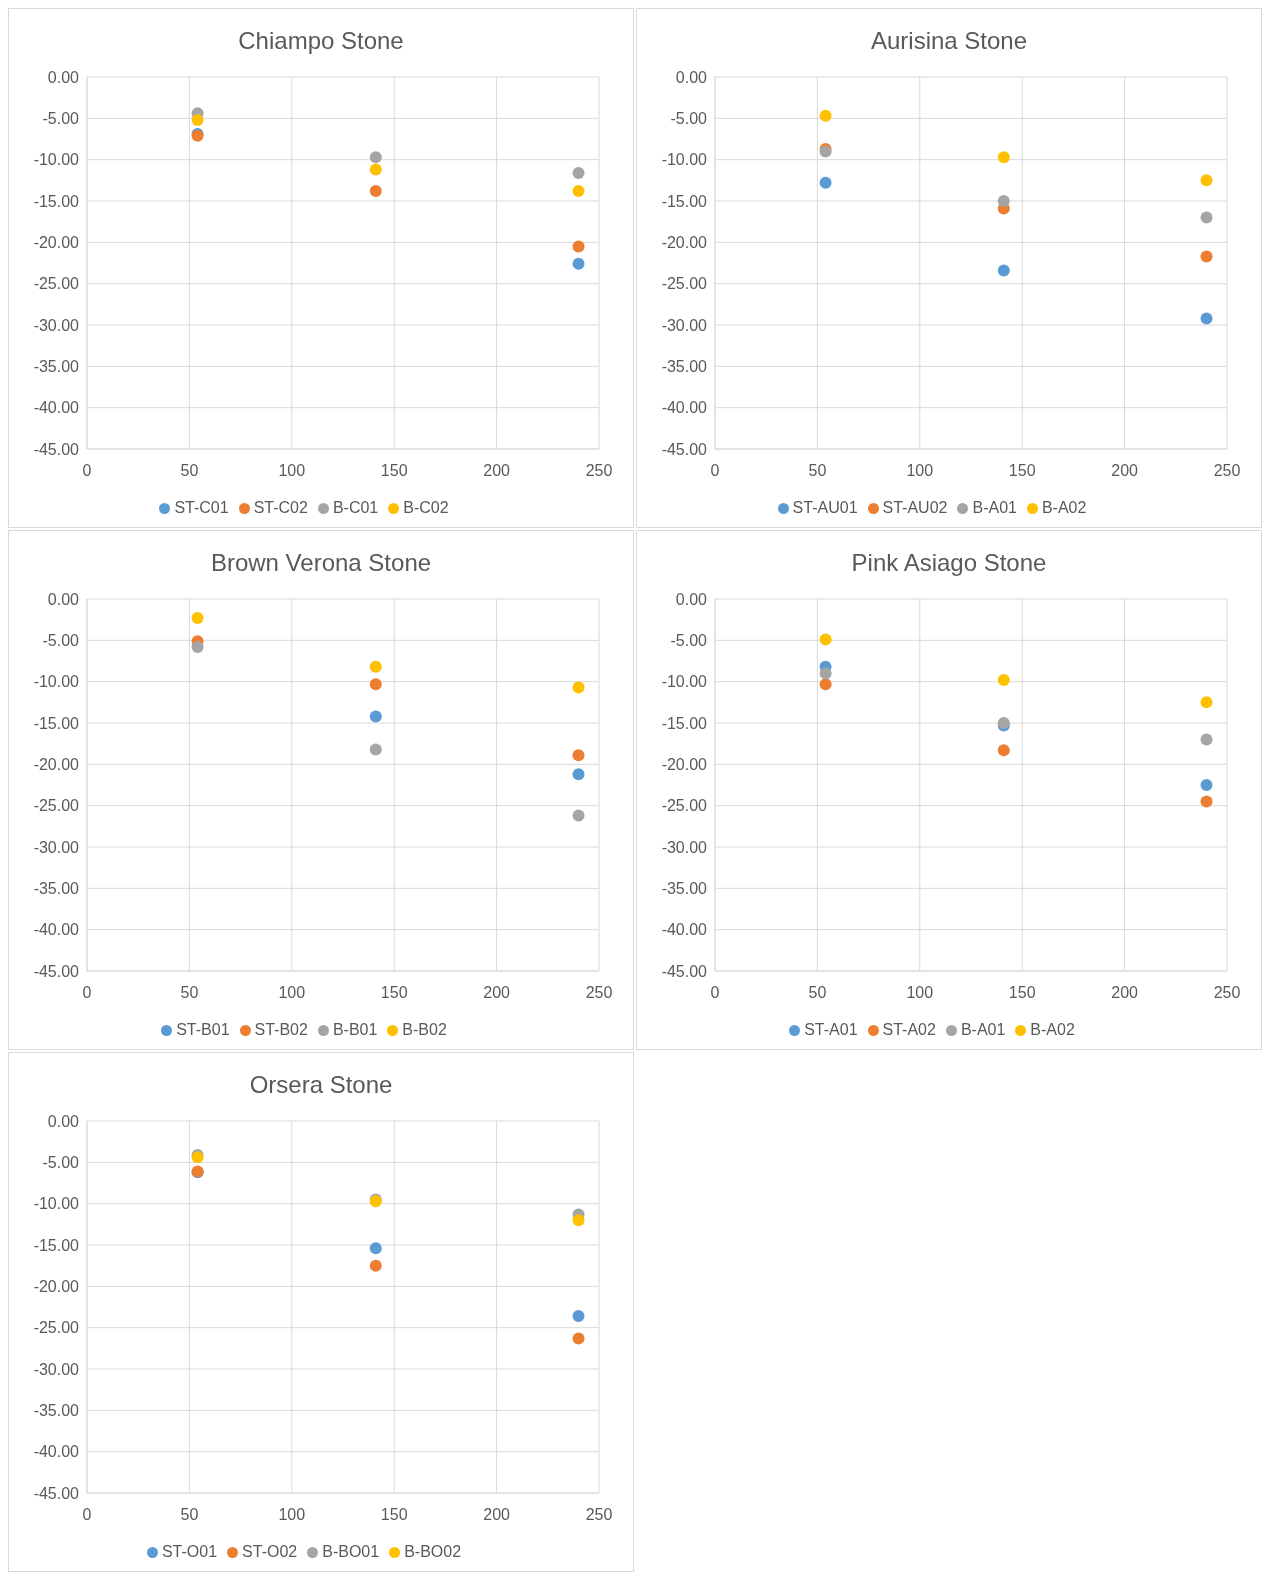 The height and width of the screenshot is (1596, 1287). I want to click on legend-label: ST-C02, so click(280, 507).